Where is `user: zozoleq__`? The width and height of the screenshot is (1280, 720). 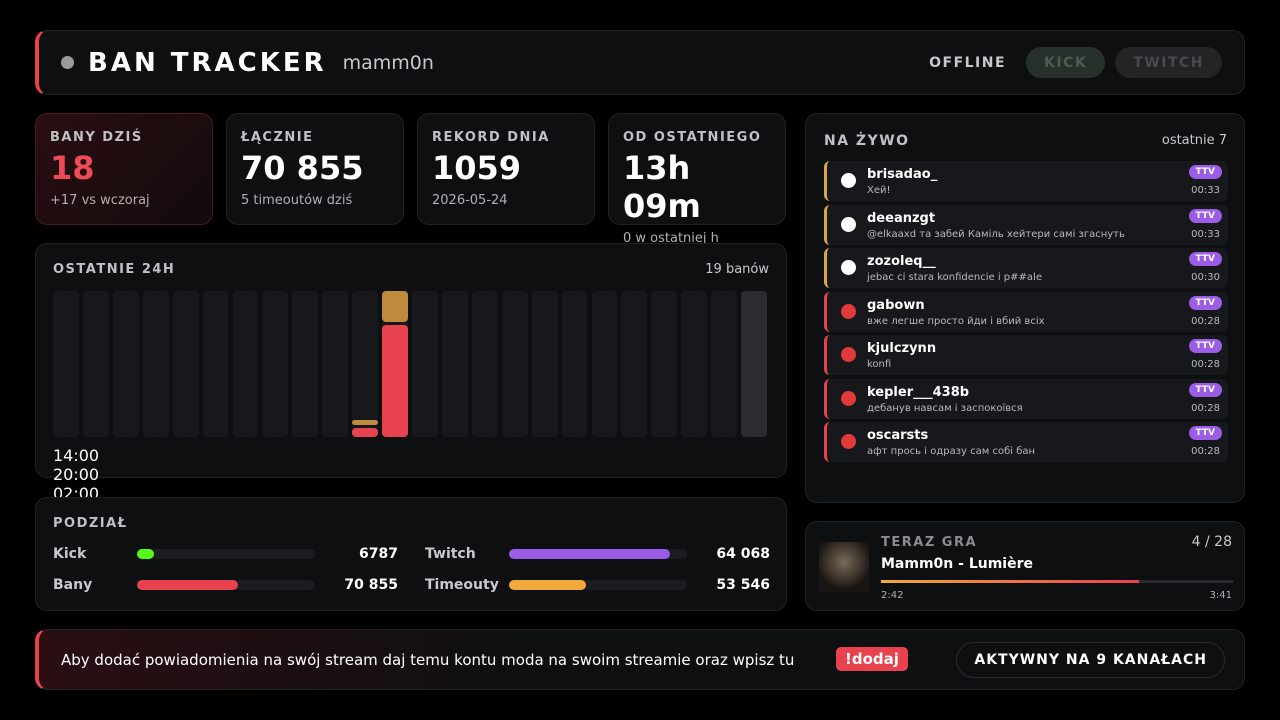
user: zozoleq__ is located at coordinates (901, 261).